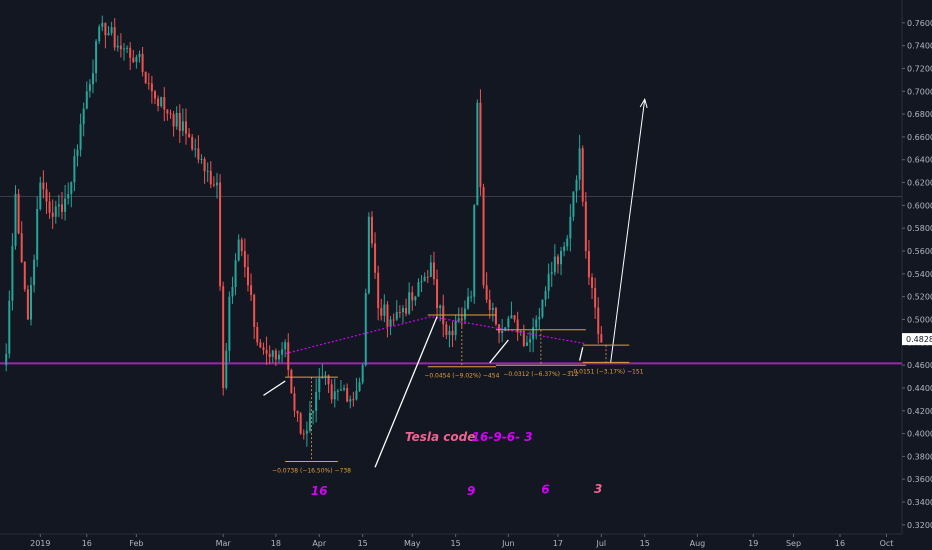  I want to click on x-tick-label: Mar, so click(224, 543).